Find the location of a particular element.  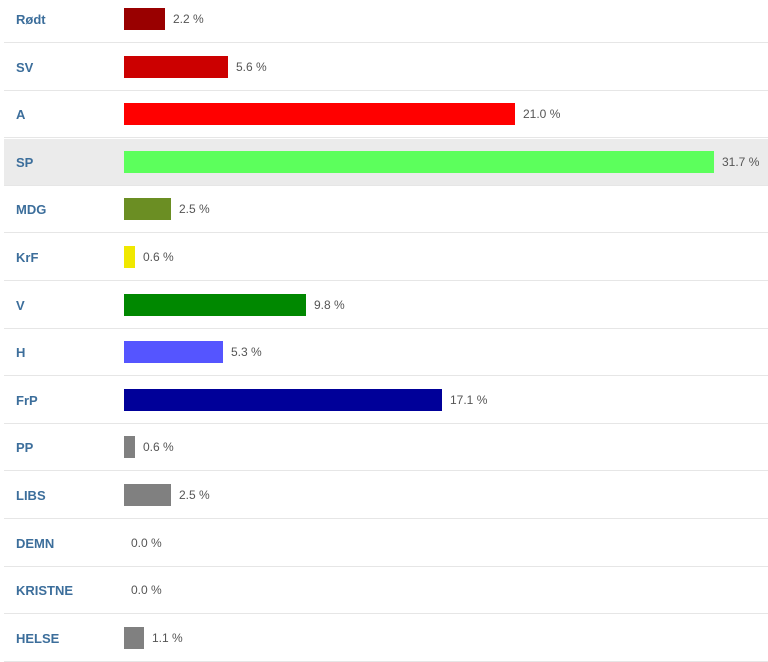

party-row: A 21.0 % is located at coordinates (386, 114).